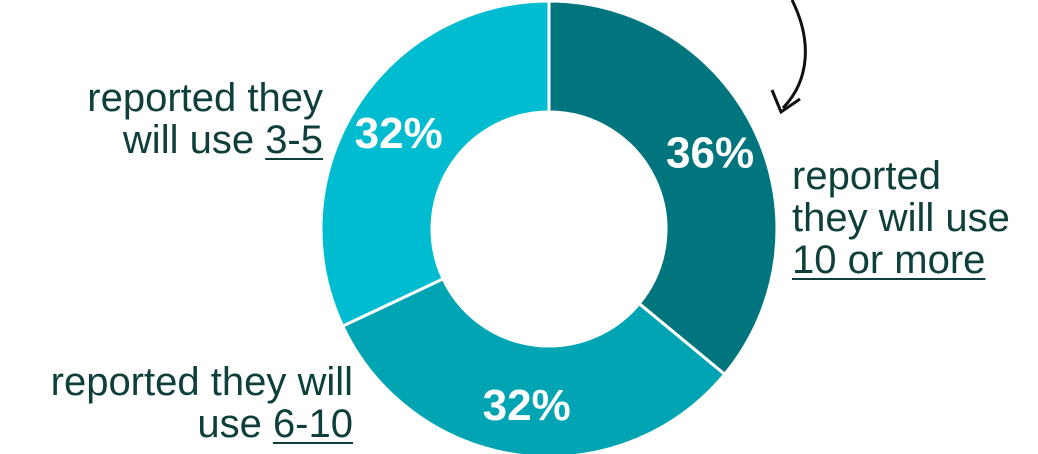 This screenshot has height=454, width=1038. I want to click on label-3-5-value: 3-5, so click(294, 140).